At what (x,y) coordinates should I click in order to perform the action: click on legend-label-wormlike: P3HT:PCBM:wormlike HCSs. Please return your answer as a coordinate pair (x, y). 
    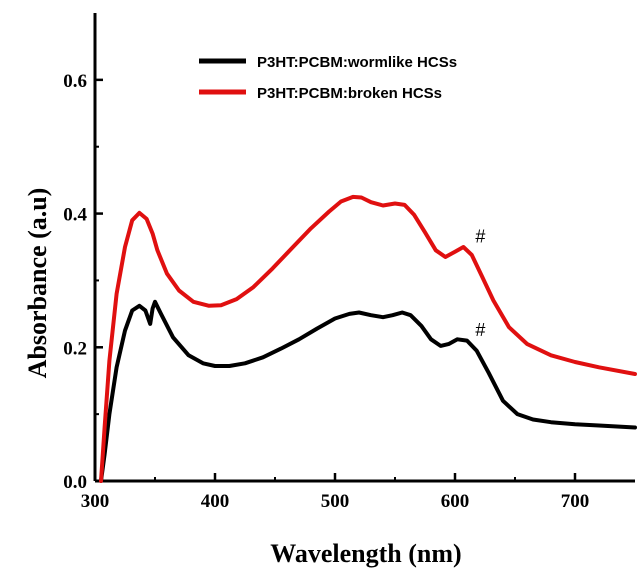
    Looking at the image, I should click on (357, 62).